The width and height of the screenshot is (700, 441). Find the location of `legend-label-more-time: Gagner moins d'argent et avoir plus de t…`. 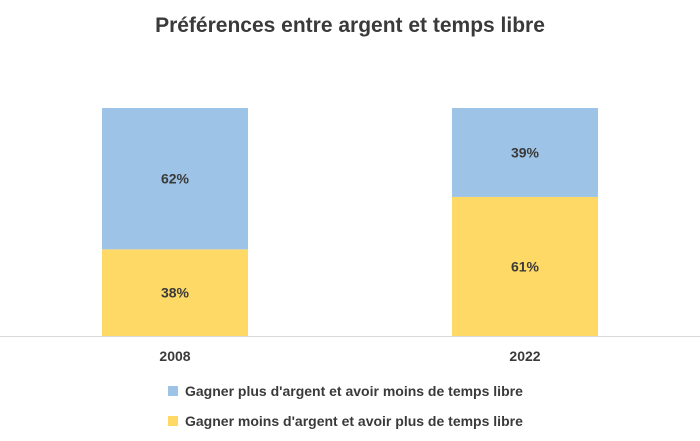

legend-label-more-time: Gagner moins d'argent et avoir plus de t… is located at coordinates (354, 421).